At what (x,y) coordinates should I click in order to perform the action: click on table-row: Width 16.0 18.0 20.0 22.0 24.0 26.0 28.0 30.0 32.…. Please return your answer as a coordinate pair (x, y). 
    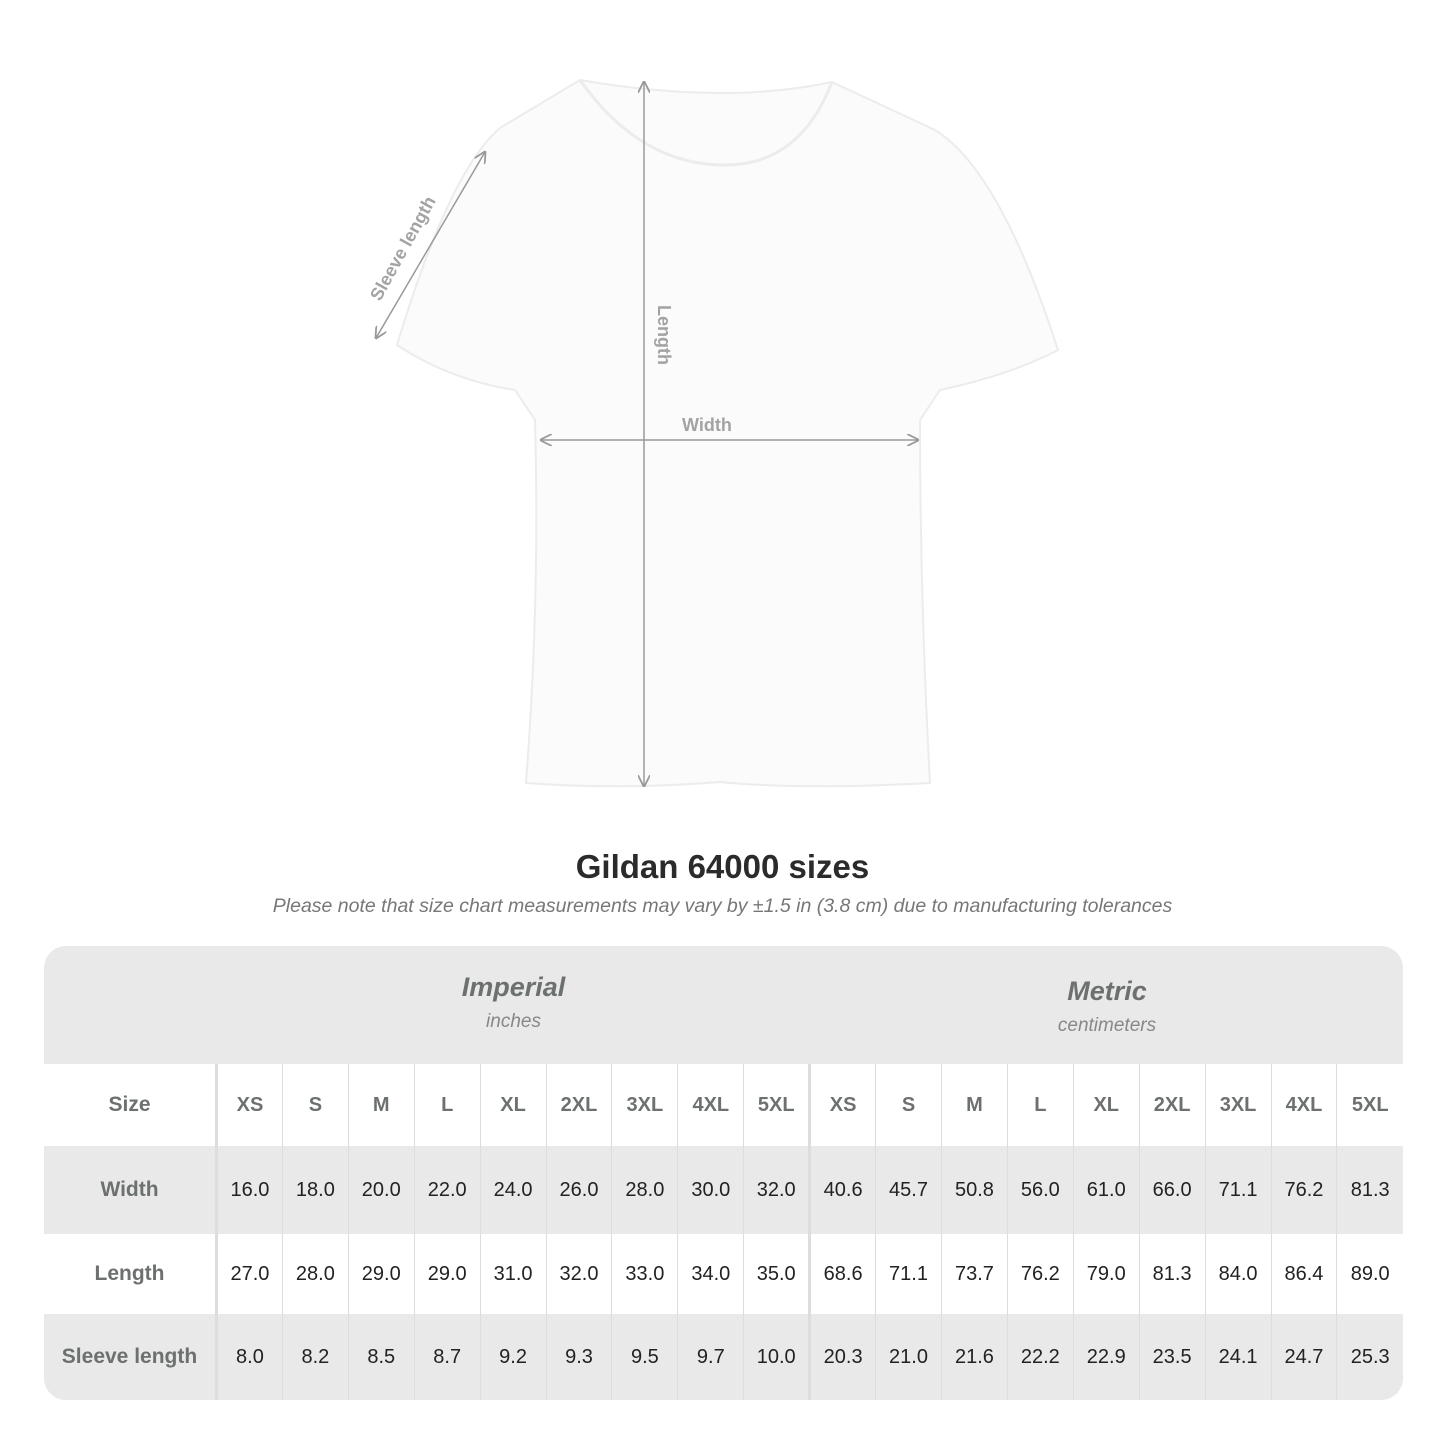
    Looking at the image, I should click on (723, 1190).